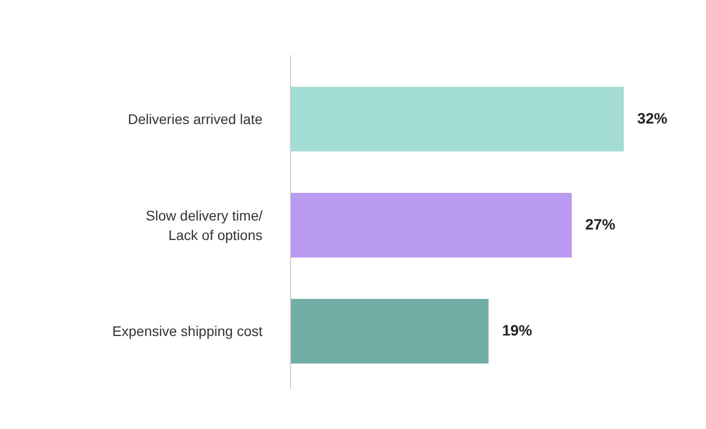 The image size is (706, 429). What do you see at coordinates (204, 225) in the screenshot?
I see `y-tick-label: Slow delivery time/ Lack of options` at bounding box center [204, 225].